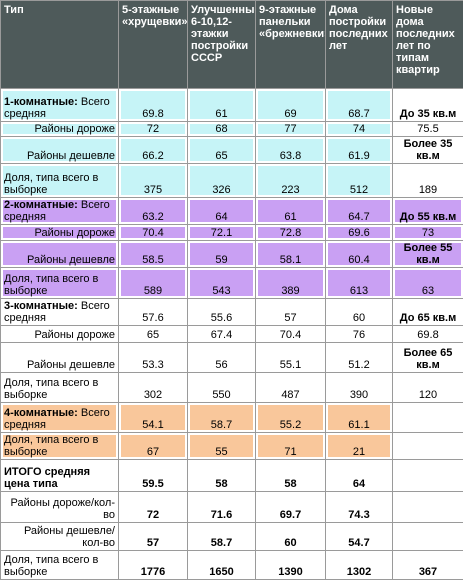  Describe the element at coordinates (291, 418) in the screenshot. I see `table-cell: 55.2` at that location.